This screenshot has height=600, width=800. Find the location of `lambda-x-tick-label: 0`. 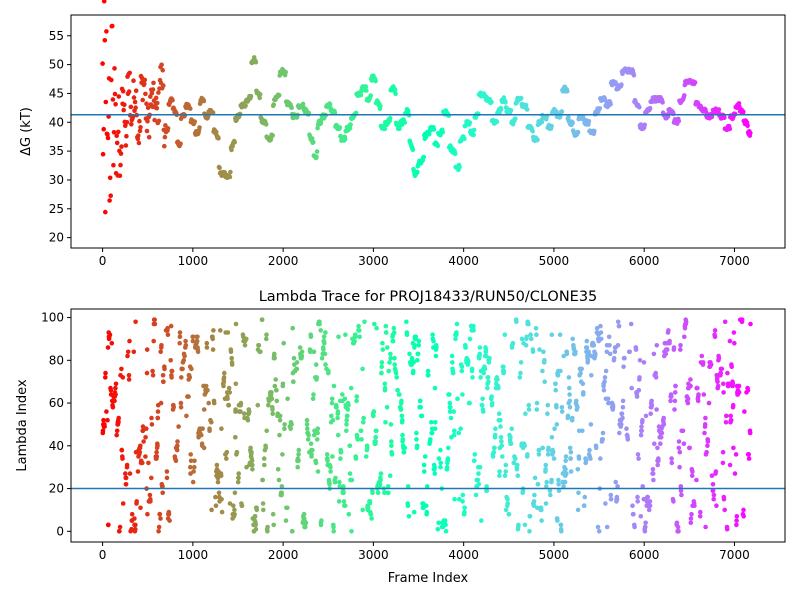

lambda-x-tick-label: 0 is located at coordinates (103, 555).